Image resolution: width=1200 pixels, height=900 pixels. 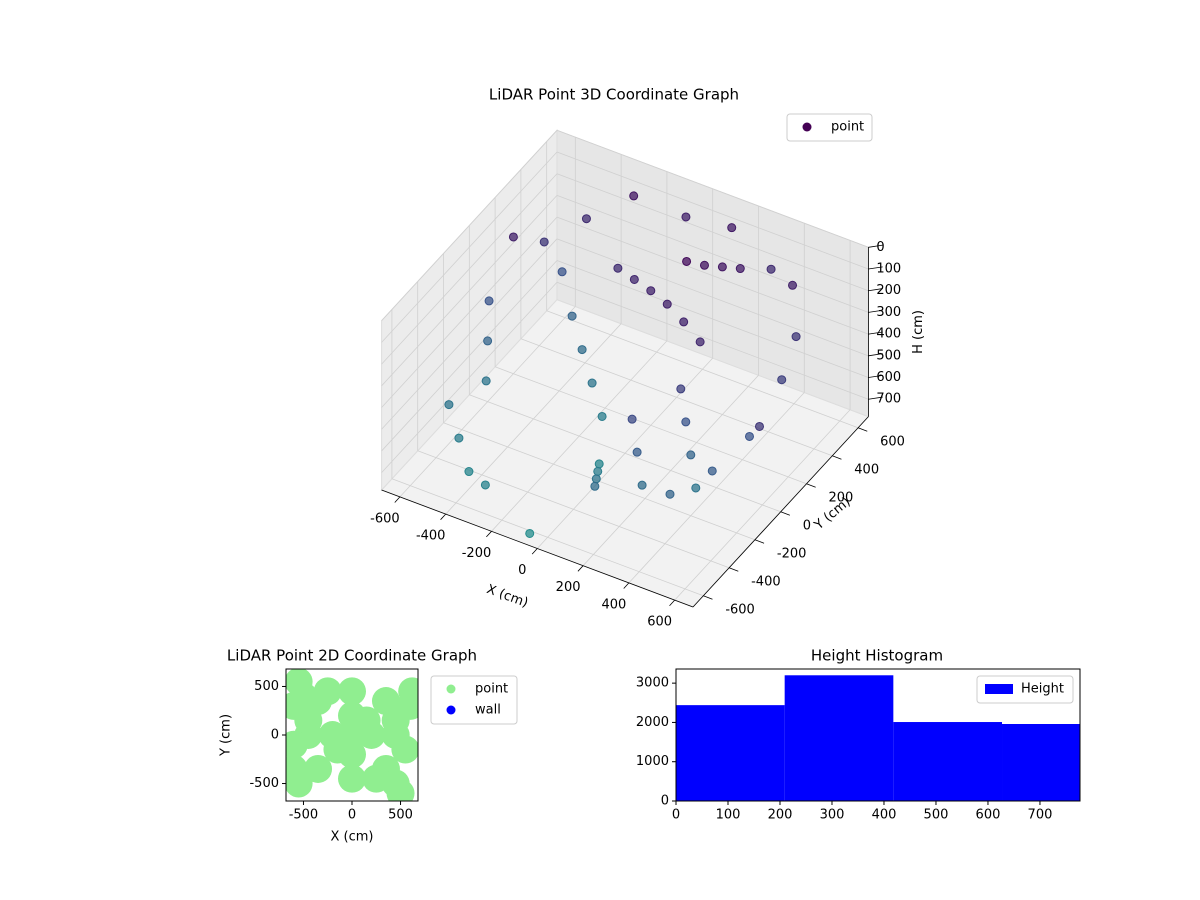 I want to click on z-tick-label: 0, so click(x=880, y=247).